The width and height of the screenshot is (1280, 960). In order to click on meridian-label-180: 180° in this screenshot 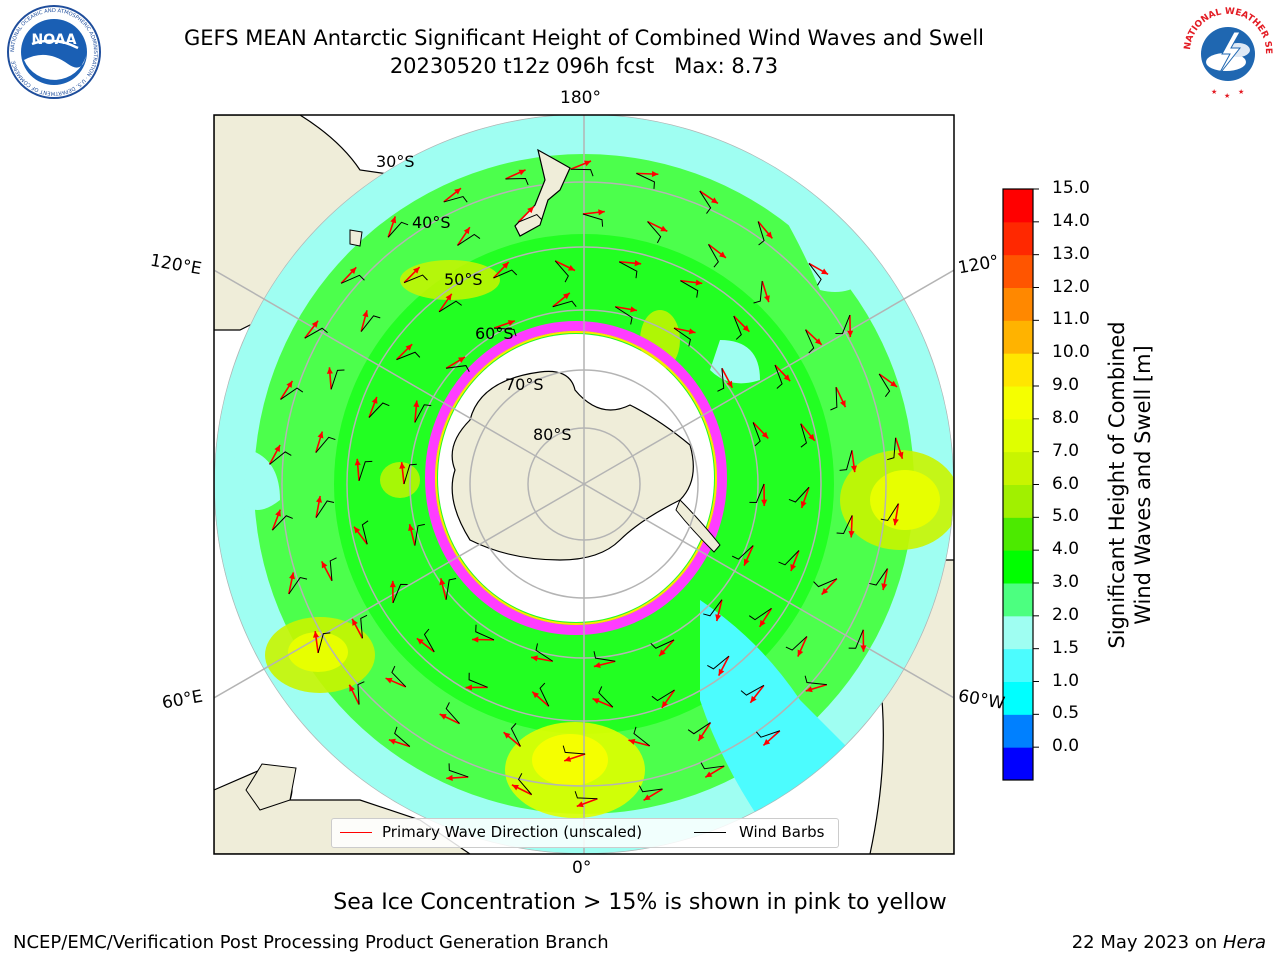, I will do `click(580, 98)`.